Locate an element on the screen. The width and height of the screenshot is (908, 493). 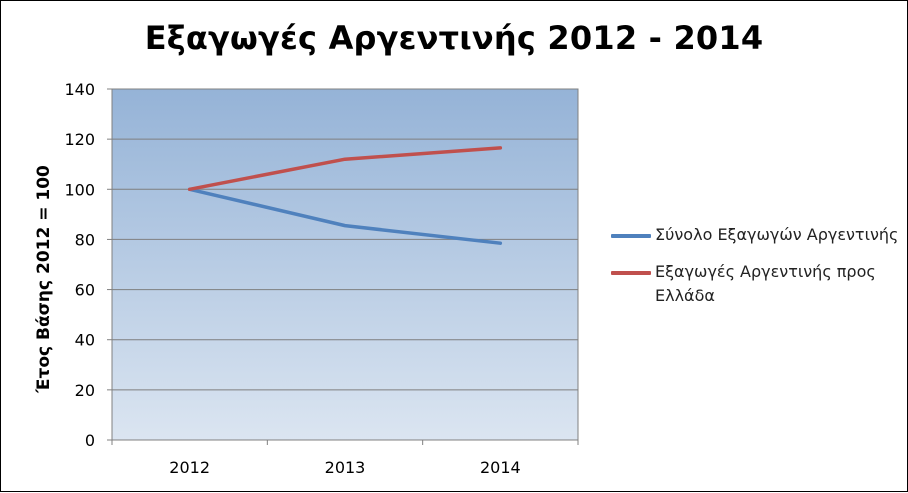
y-tick-label-0: 0 is located at coordinates (90, 440).